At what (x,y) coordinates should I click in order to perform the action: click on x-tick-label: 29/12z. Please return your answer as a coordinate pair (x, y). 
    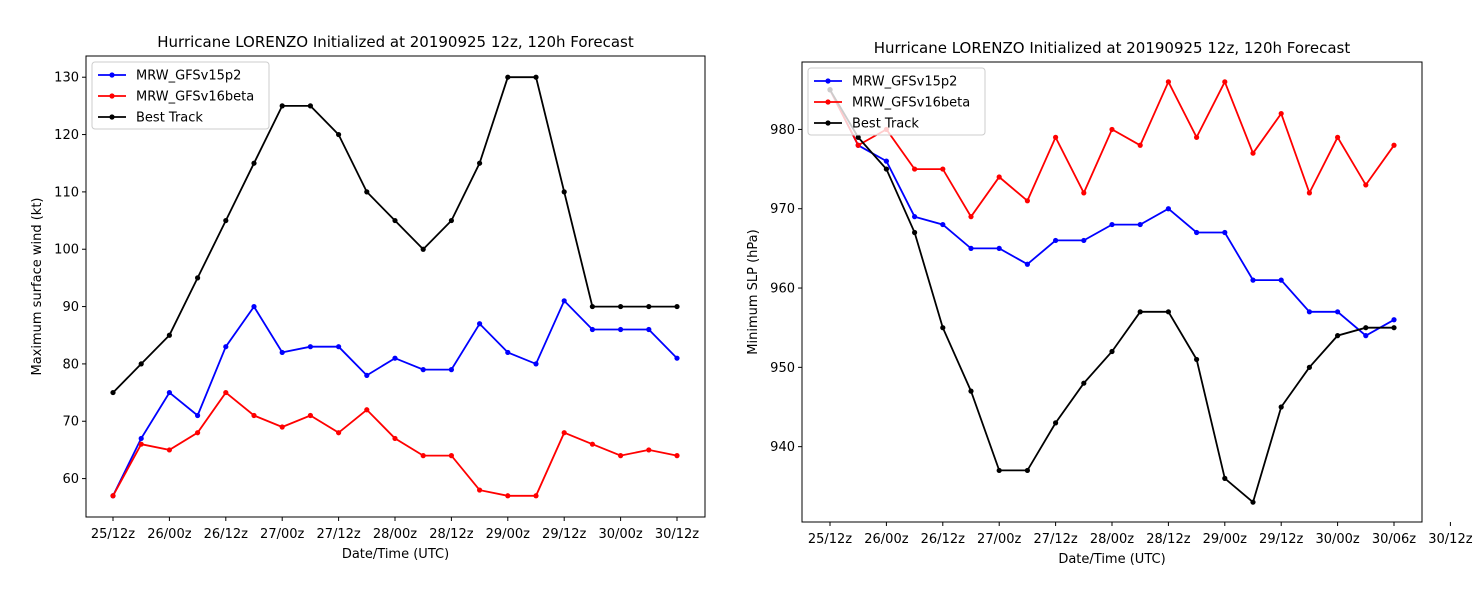
    Looking at the image, I should click on (1281, 539).